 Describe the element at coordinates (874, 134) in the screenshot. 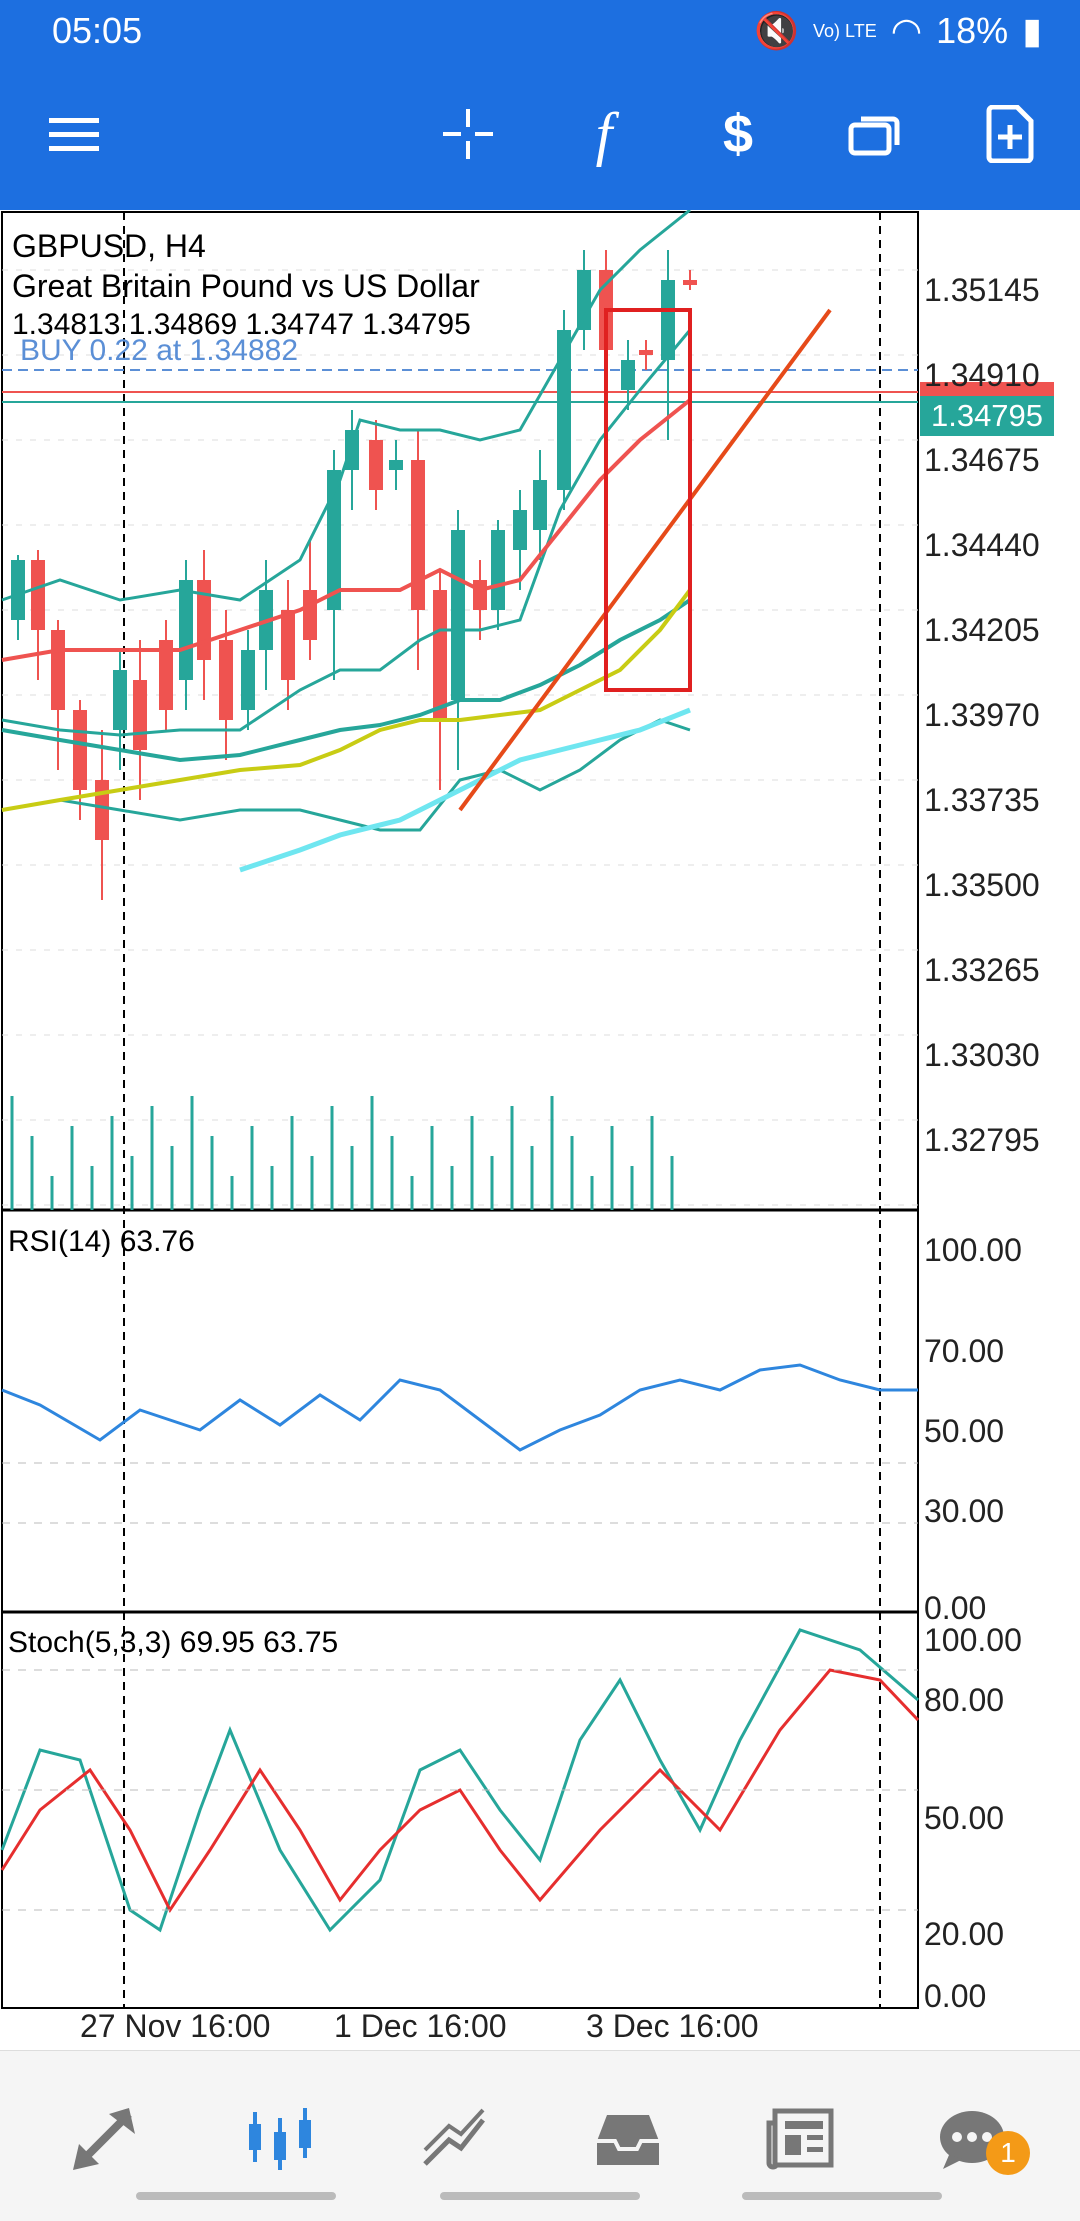

I see `window-icon` at that location.